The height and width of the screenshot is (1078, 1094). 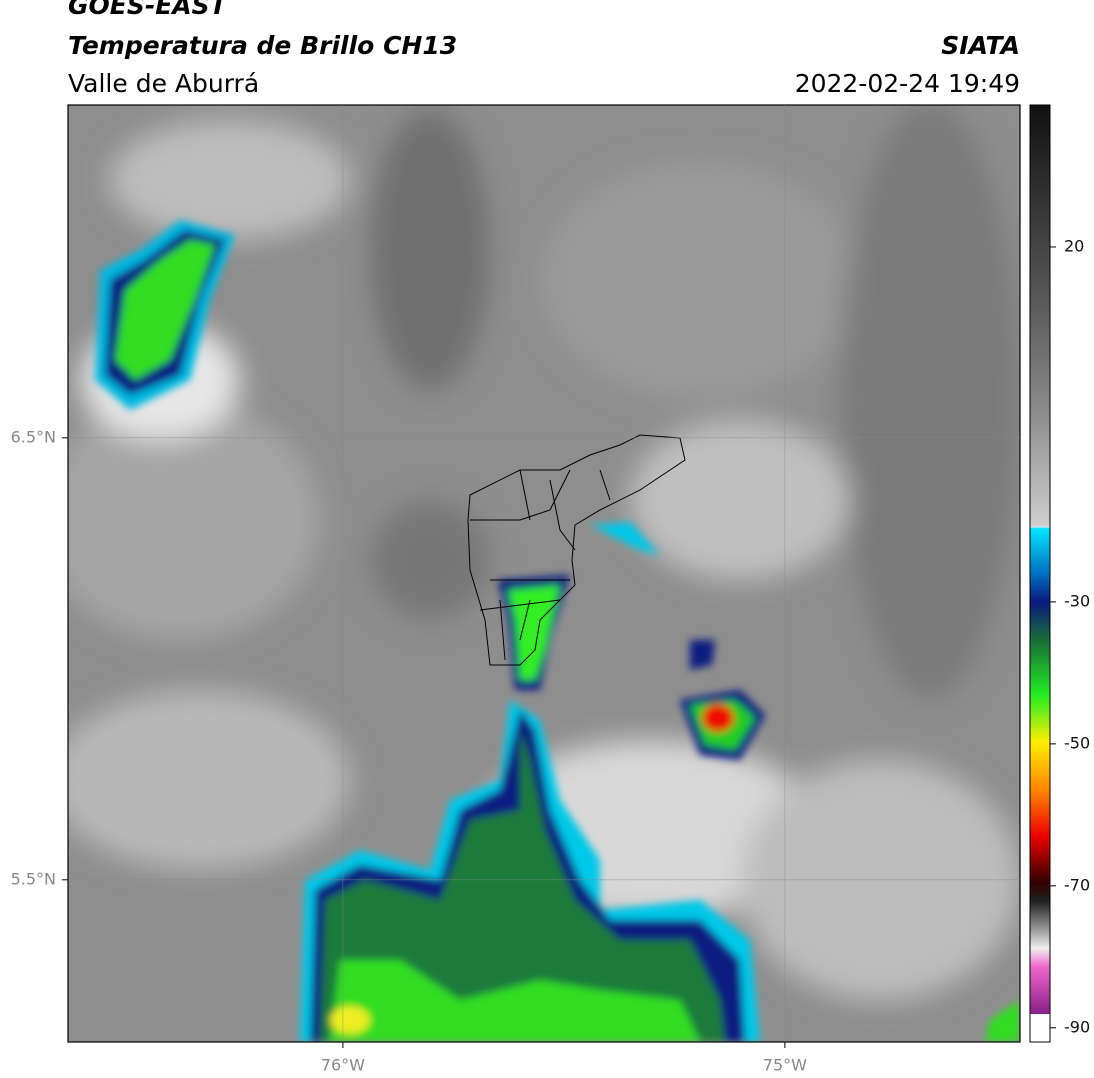 I want to click on title: GOES-EAST, so click(x=148, y=10).